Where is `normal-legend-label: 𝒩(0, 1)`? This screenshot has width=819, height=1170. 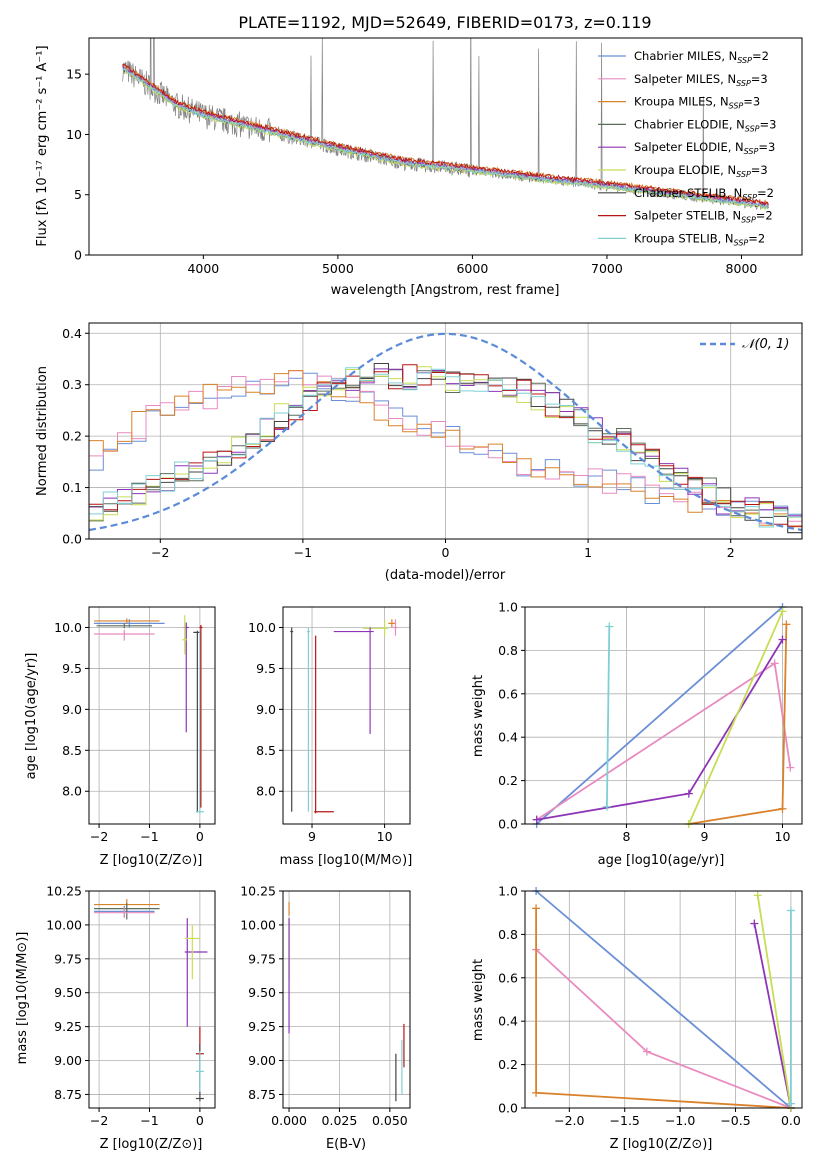
normal-legend-label: 𝒩(0, 1) is located at coordinates (765, 344).